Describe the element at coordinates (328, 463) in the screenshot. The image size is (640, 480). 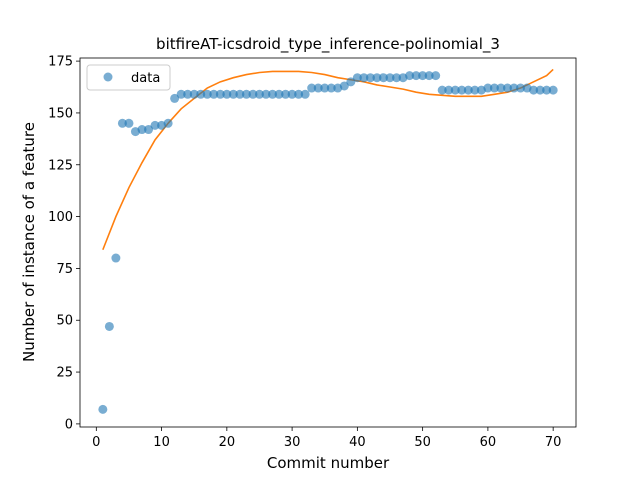
I see `x-axis-label: Commit number` at that location.